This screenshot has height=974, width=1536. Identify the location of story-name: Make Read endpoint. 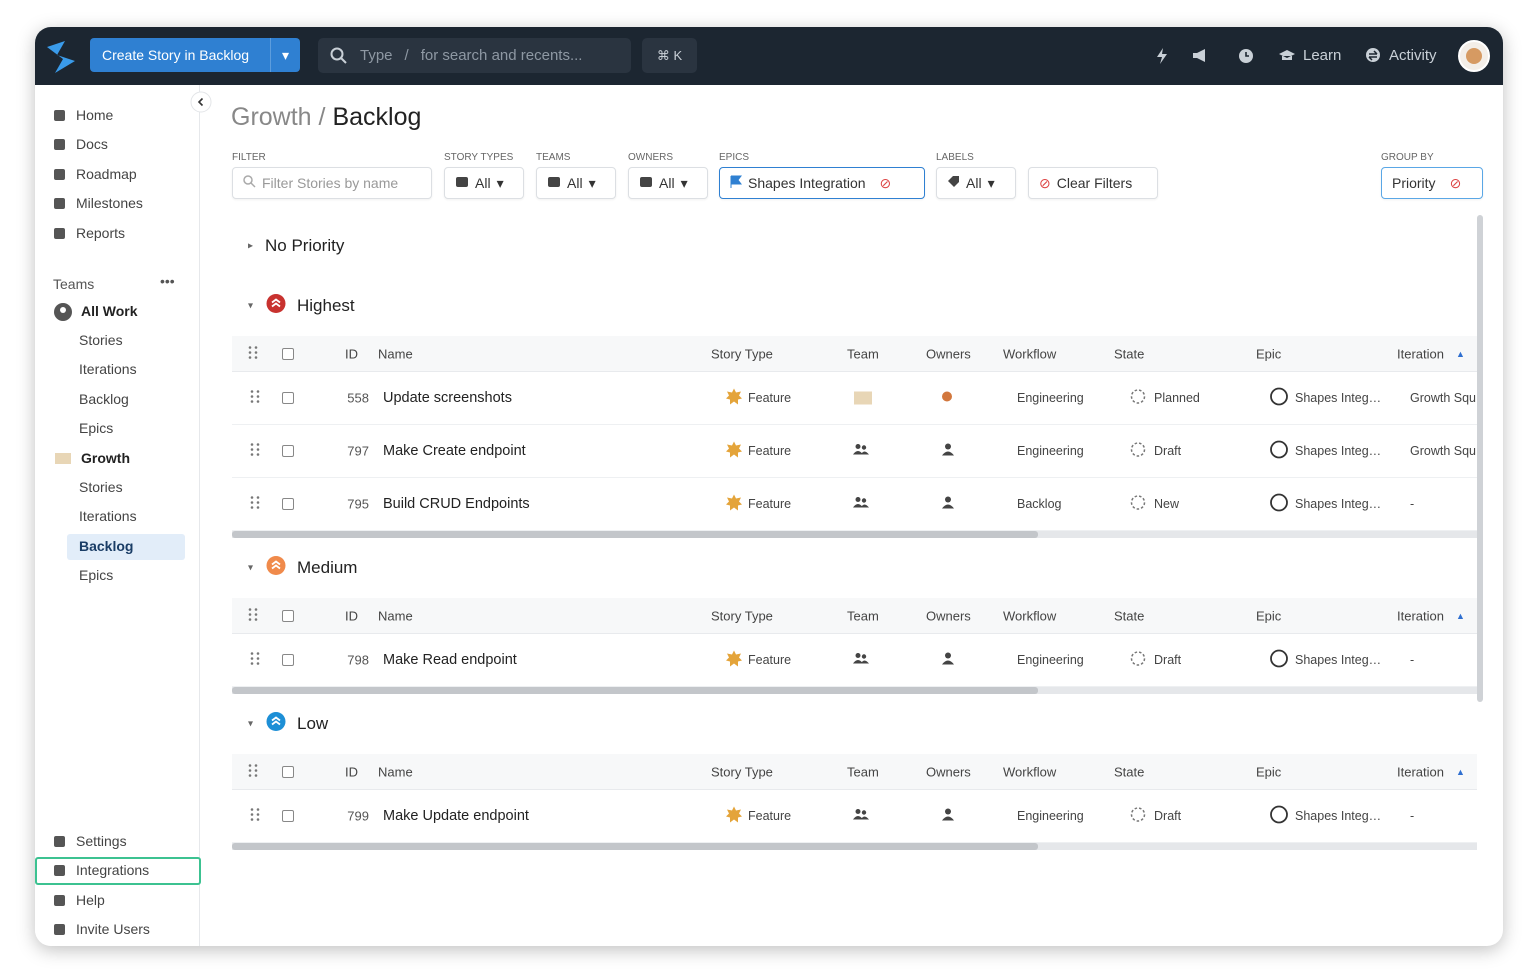
(450, 660).